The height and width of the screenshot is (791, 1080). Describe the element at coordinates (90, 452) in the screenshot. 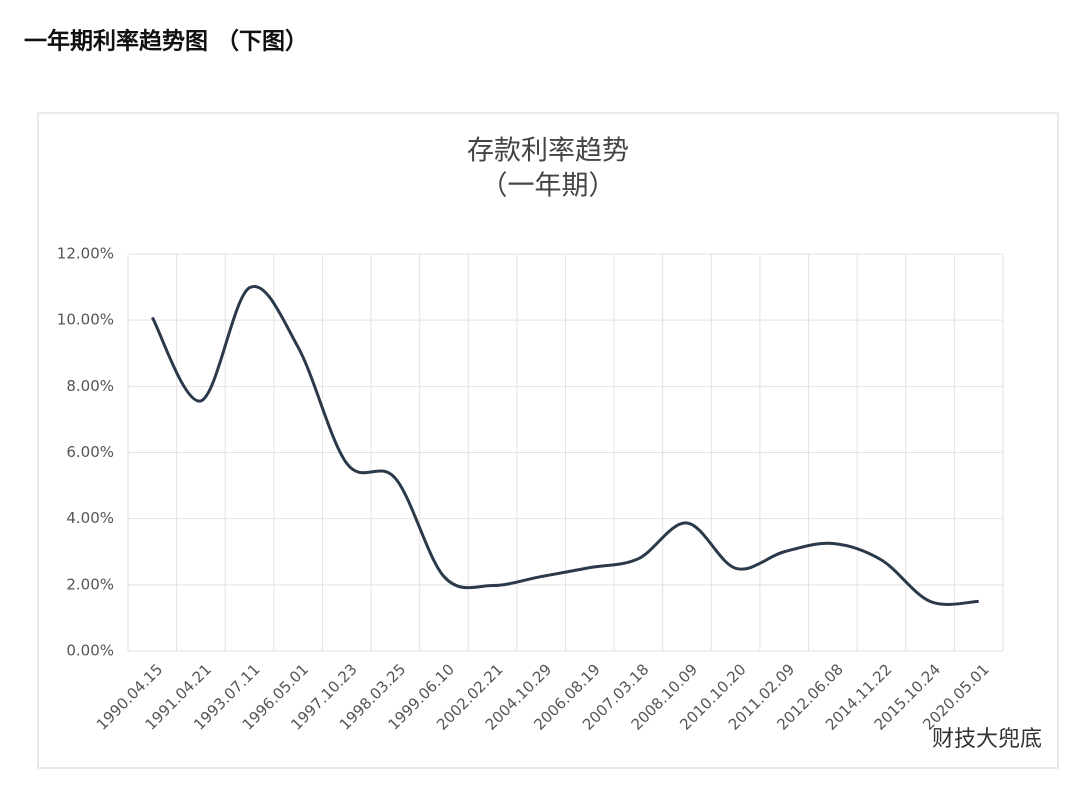

I see `y-tick-label: 6.00%` at that location.